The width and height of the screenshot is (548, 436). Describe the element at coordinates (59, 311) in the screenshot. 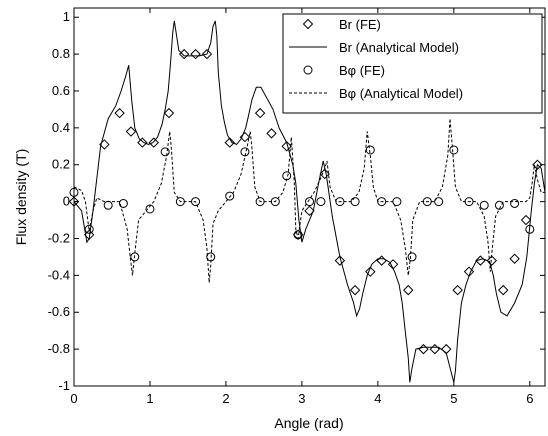

I see `y-tick-label-2: -0.6` at that location.